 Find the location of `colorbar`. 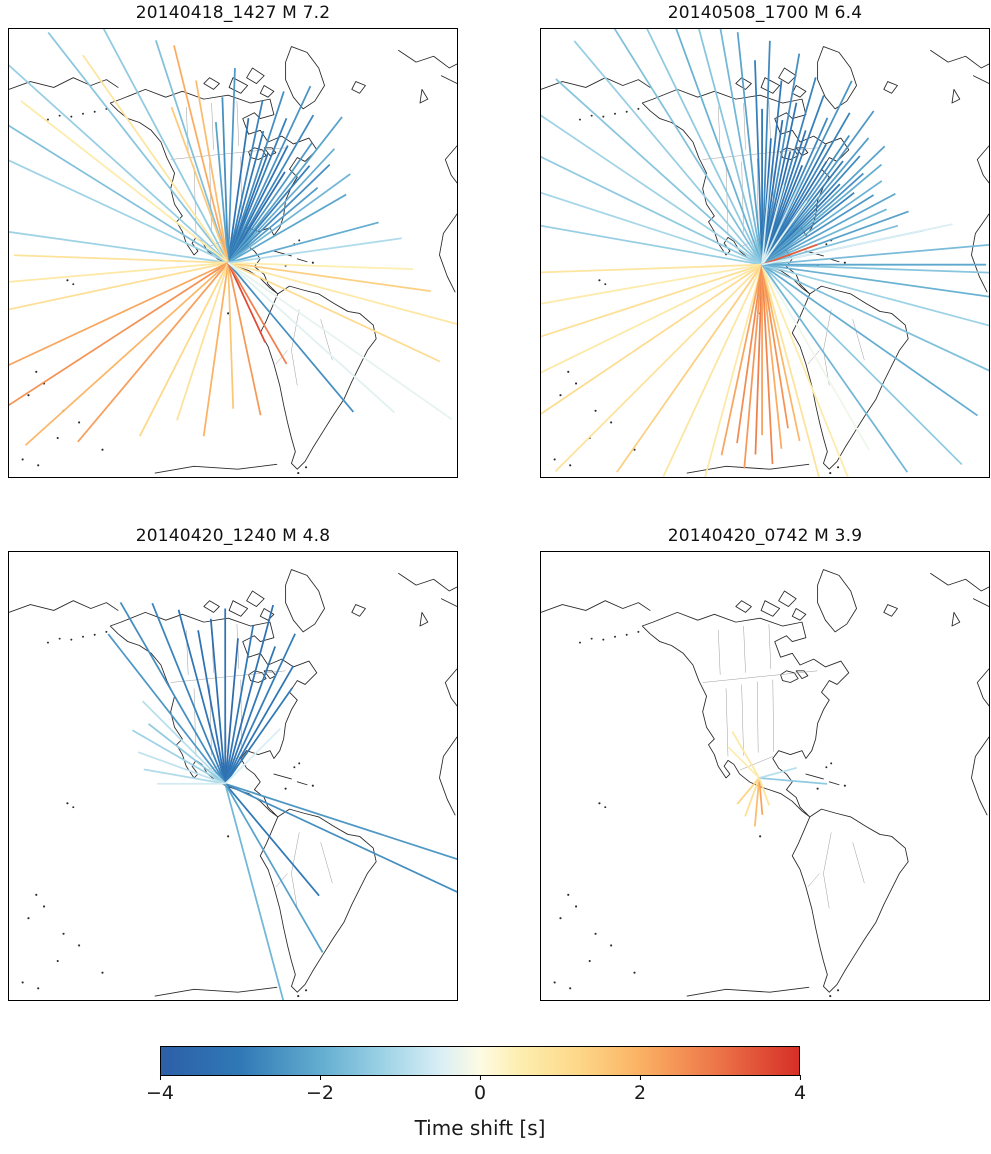

colorbar is located at coordinates (480, 1061).